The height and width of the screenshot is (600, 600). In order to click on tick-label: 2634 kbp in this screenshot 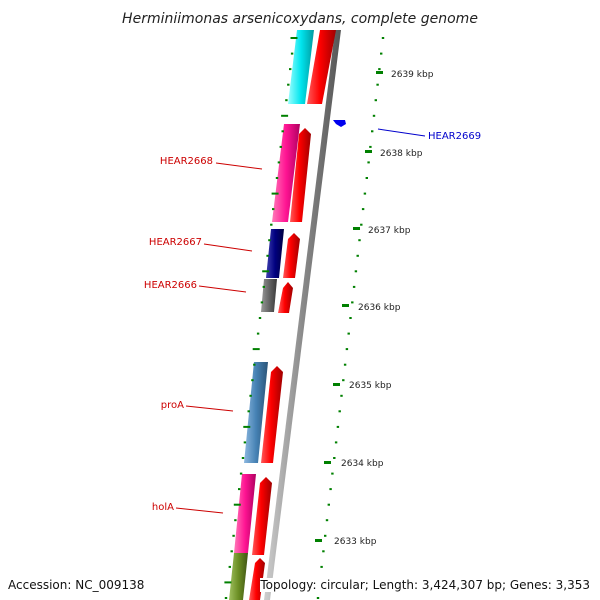, I will do `click(362, 464)`.